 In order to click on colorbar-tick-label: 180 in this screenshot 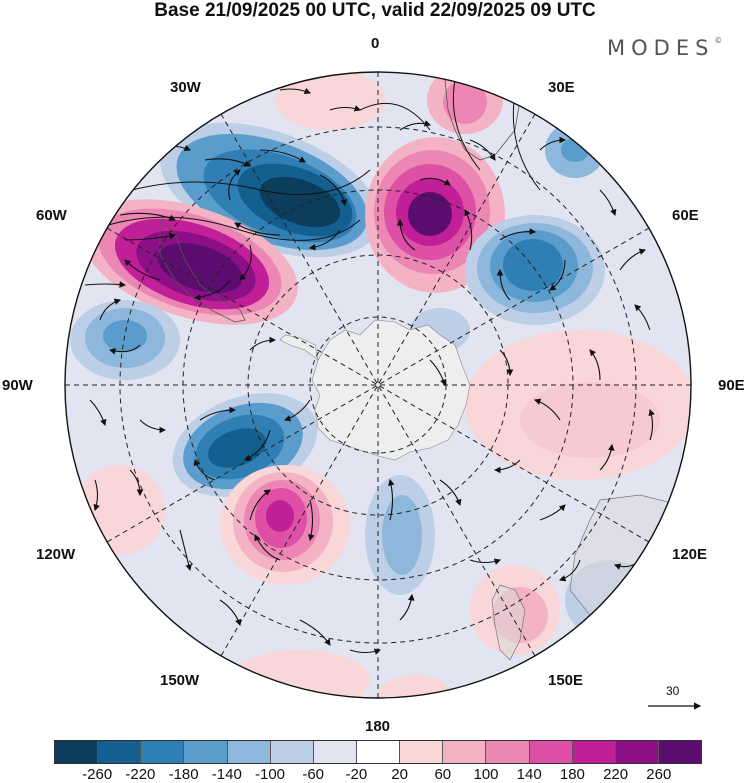, I will do `click(572, 774)`.